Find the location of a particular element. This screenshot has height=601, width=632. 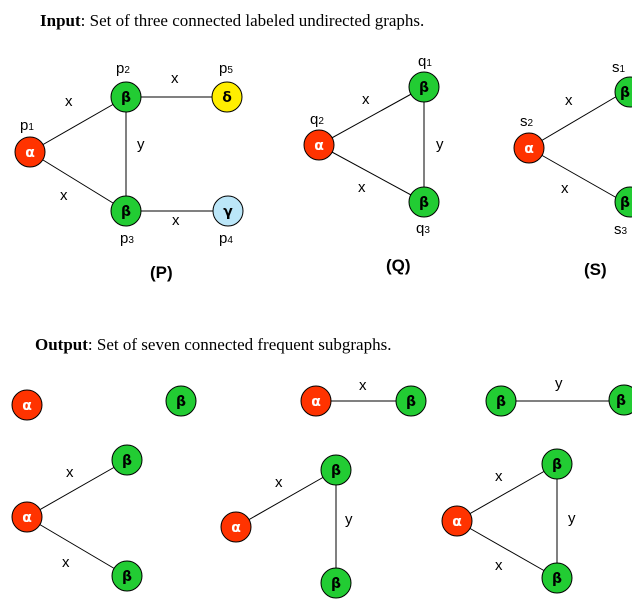

node-q2-alpha: α is located at coordinates (319, 145).